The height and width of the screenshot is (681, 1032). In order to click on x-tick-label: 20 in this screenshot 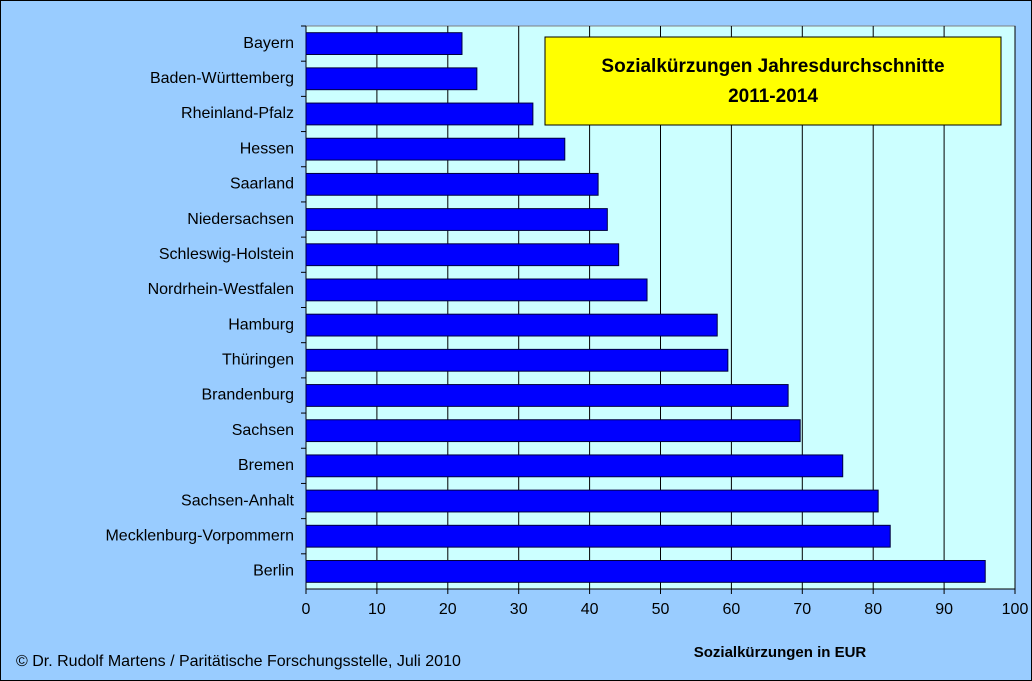, I will do `click(448, 609)`.